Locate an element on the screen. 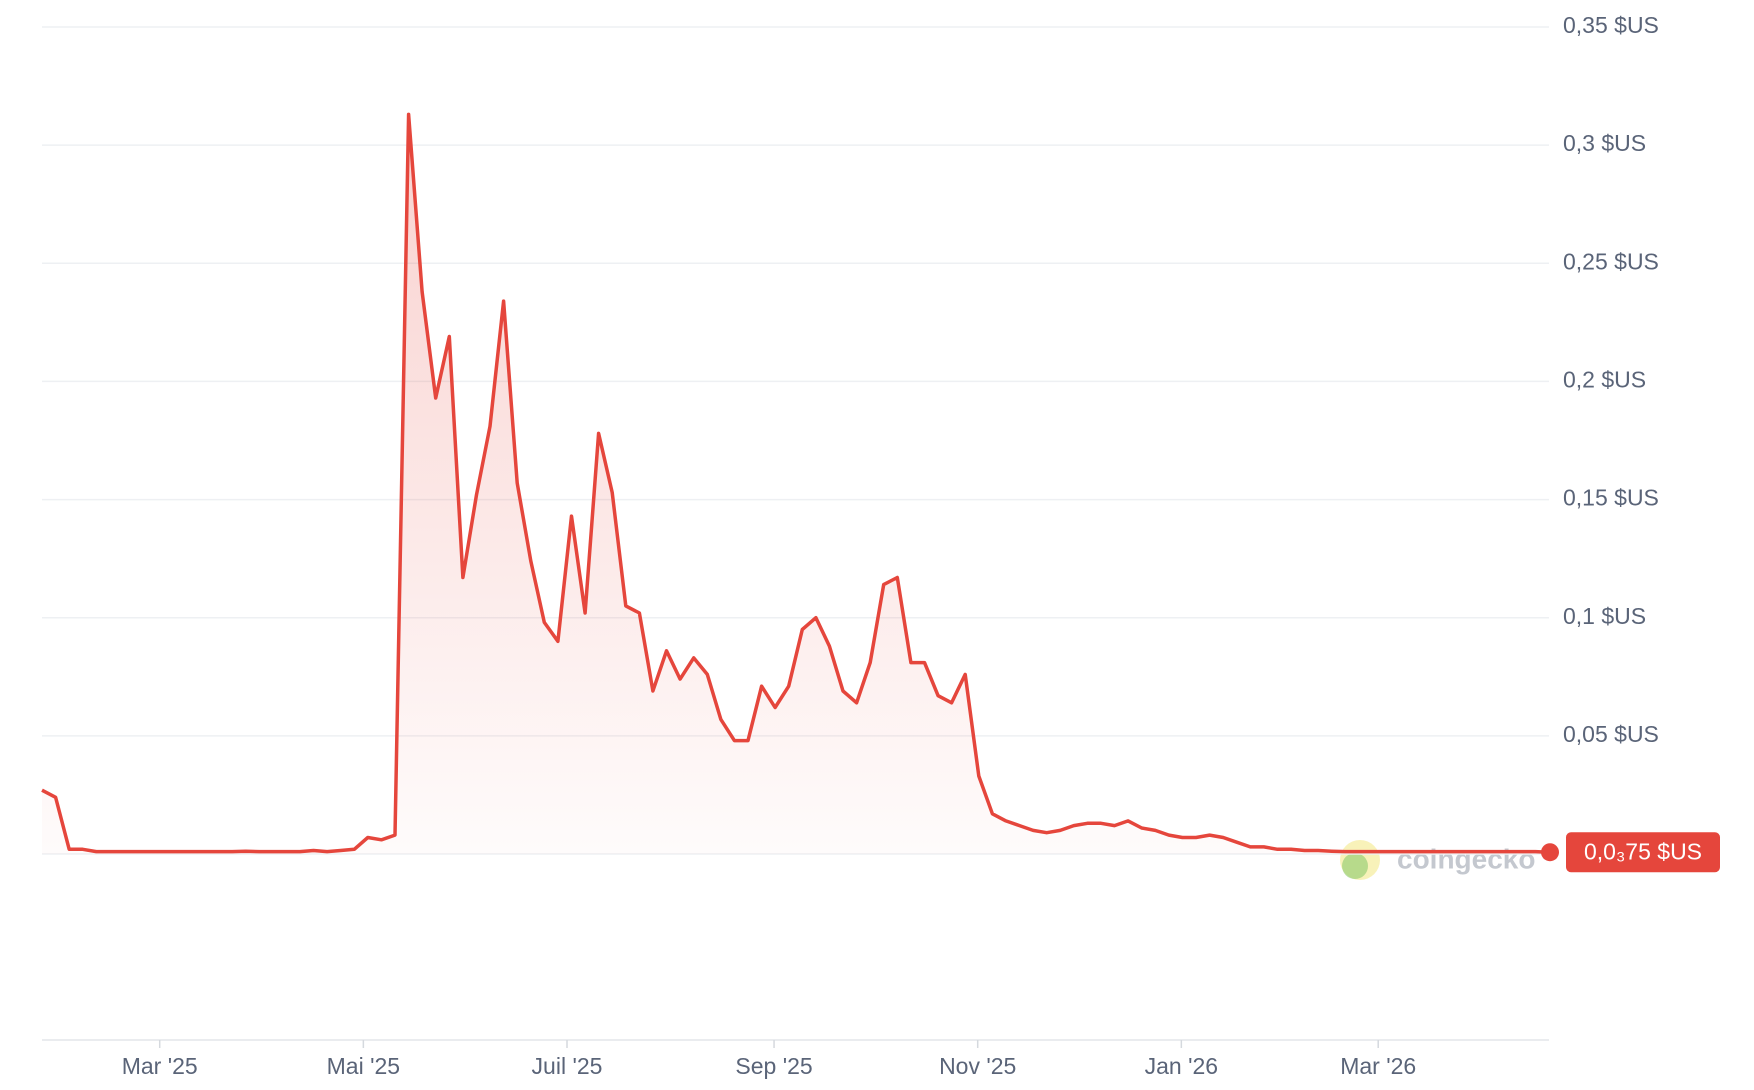 Image resolution: width=1754 pixels, height=1090 pixels. price-badge is located at coordinates (1643, 852).